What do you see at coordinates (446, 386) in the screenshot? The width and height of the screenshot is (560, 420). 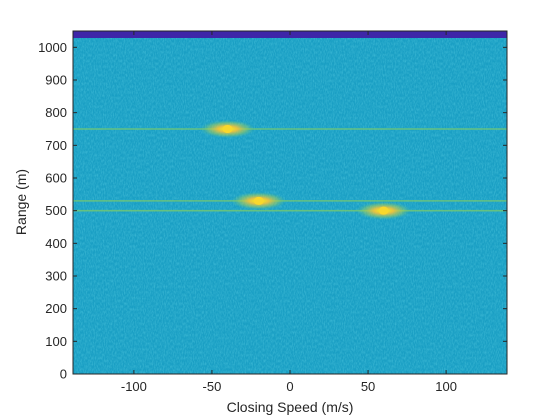 I see `x-tick-label: 100` at bounding box center [446, 386].